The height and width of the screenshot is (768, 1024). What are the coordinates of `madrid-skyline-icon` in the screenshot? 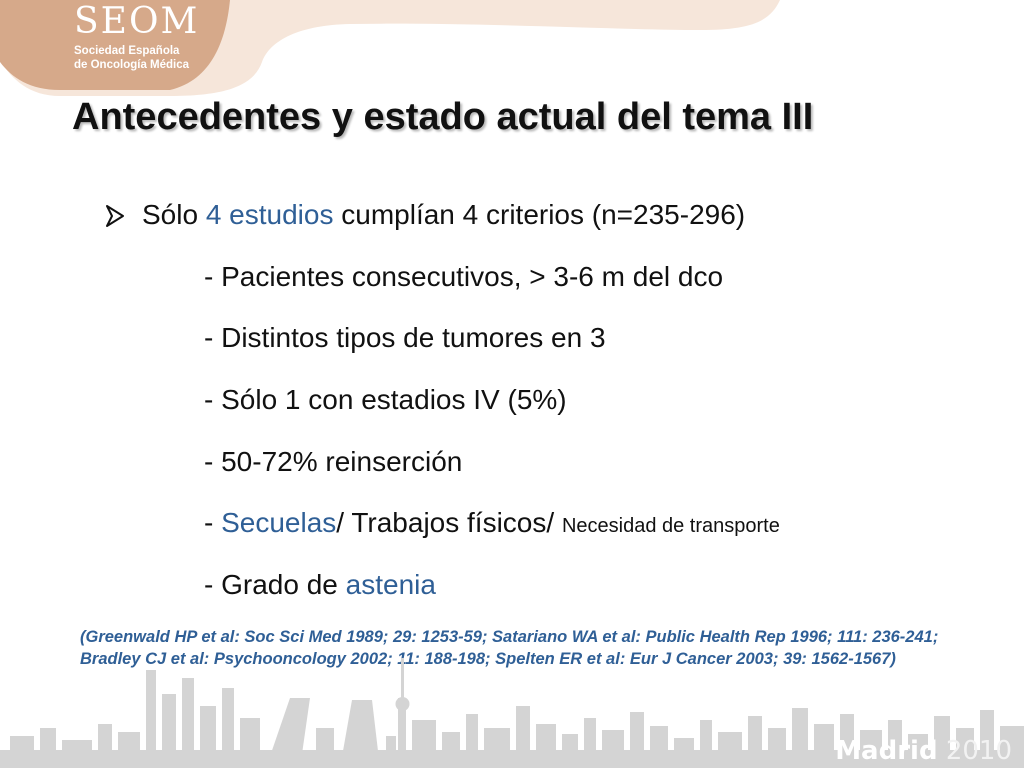 It's located at (512, 713).